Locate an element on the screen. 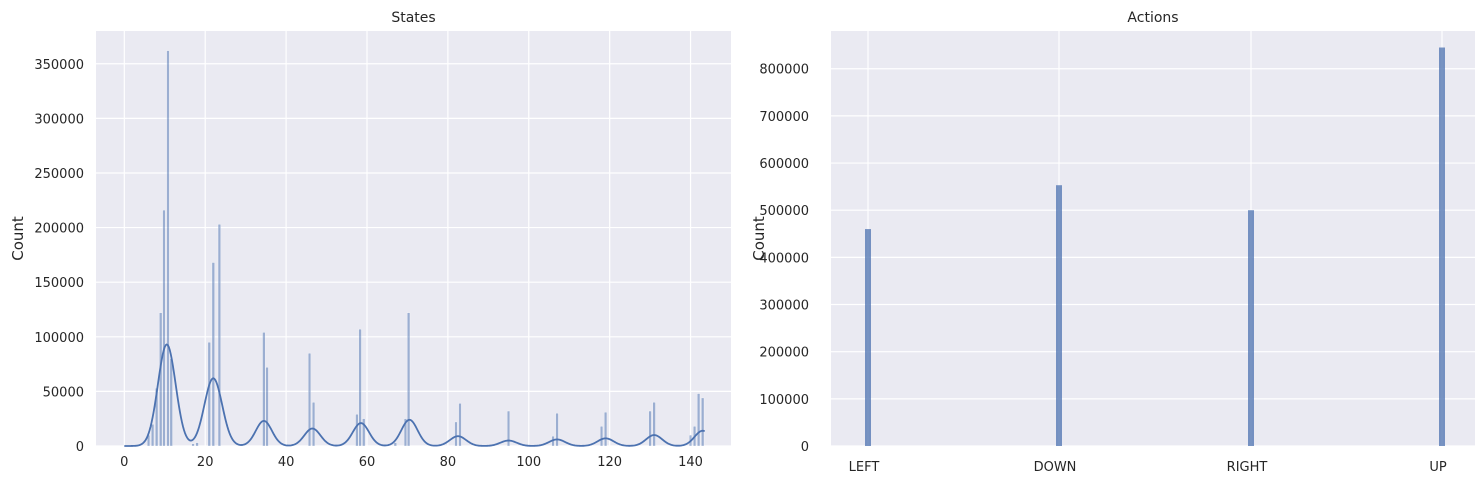  states-x-tick-label: 80 is located at coordinates (448, 462).